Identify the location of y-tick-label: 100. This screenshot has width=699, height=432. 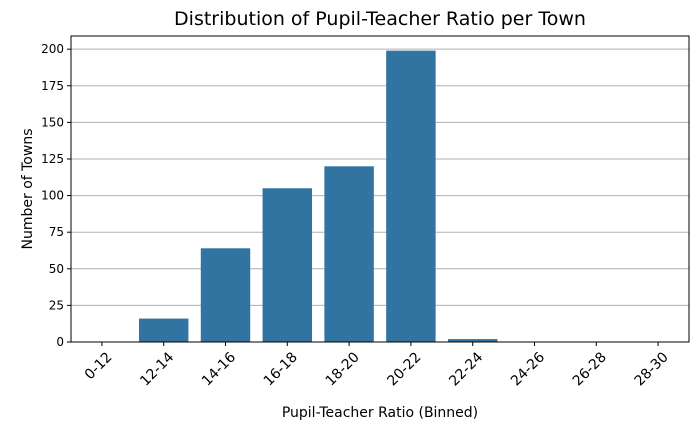
(52, 196).